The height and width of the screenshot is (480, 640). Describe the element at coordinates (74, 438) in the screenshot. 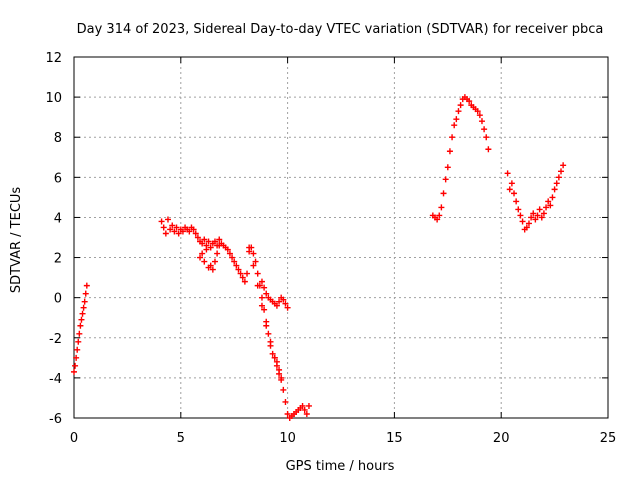

I see `x-tick-label: 0` at that location.